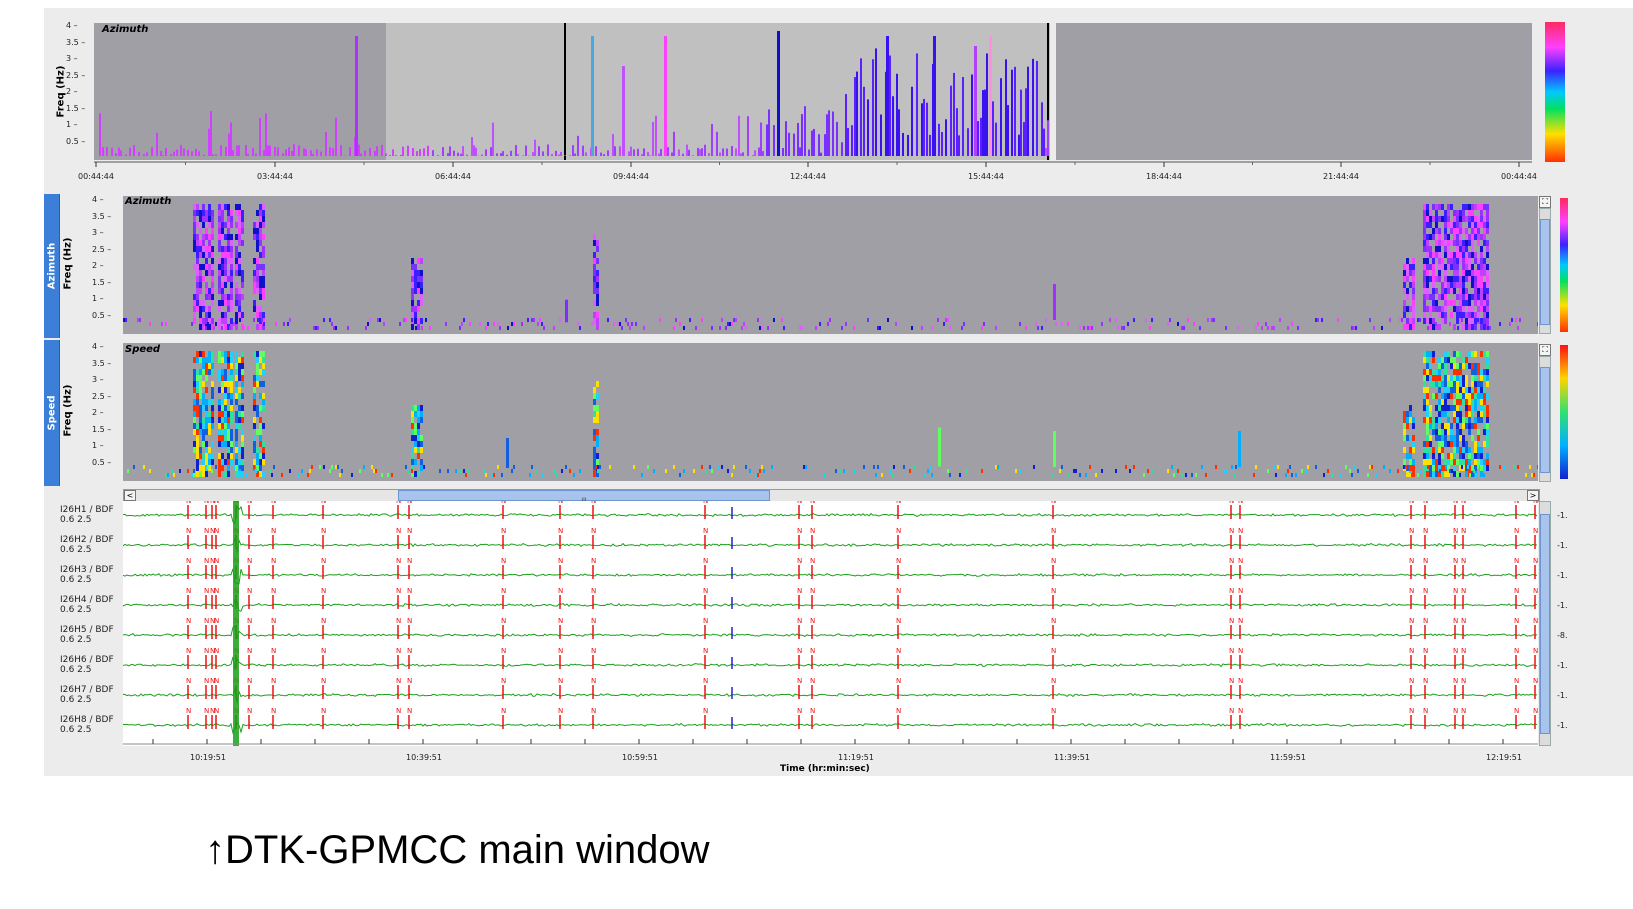 This screenshot has height=909, width=1633. Describe the element at coordinates (98, 379) in the screenshot. I see `speed_panel-ytick: 3 –` at that location.